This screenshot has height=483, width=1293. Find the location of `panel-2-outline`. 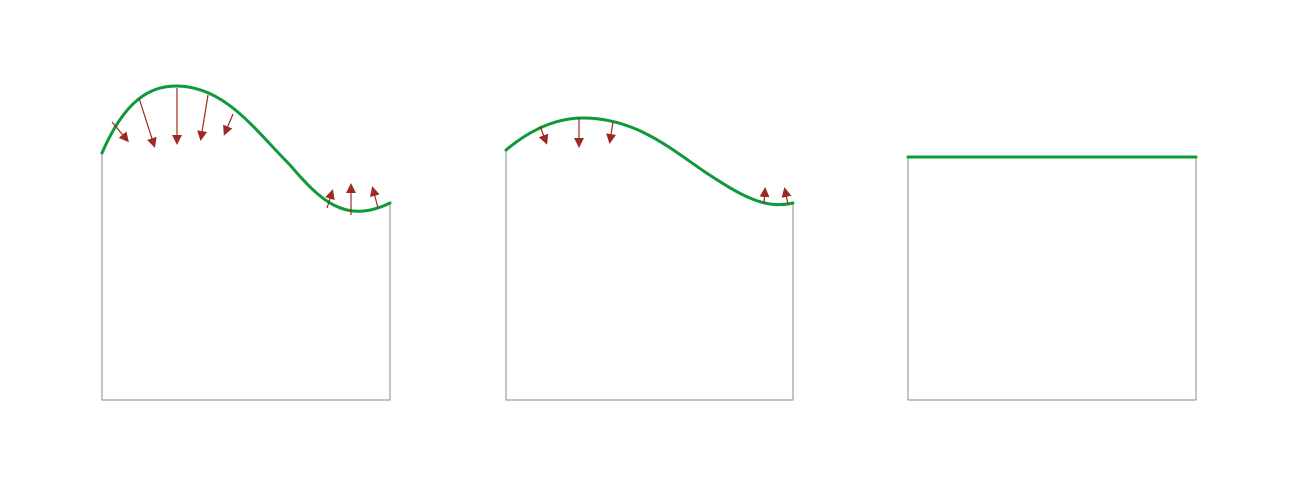

panel-2-outline is located at coordinates (649, 275).